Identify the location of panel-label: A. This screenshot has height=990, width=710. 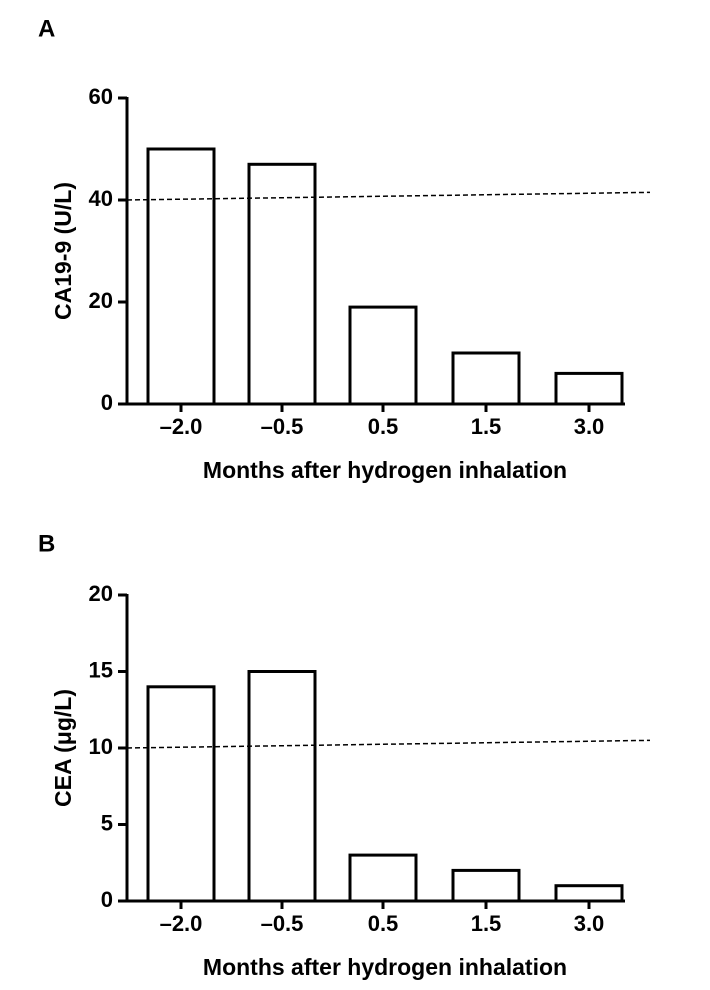
(46, 28).